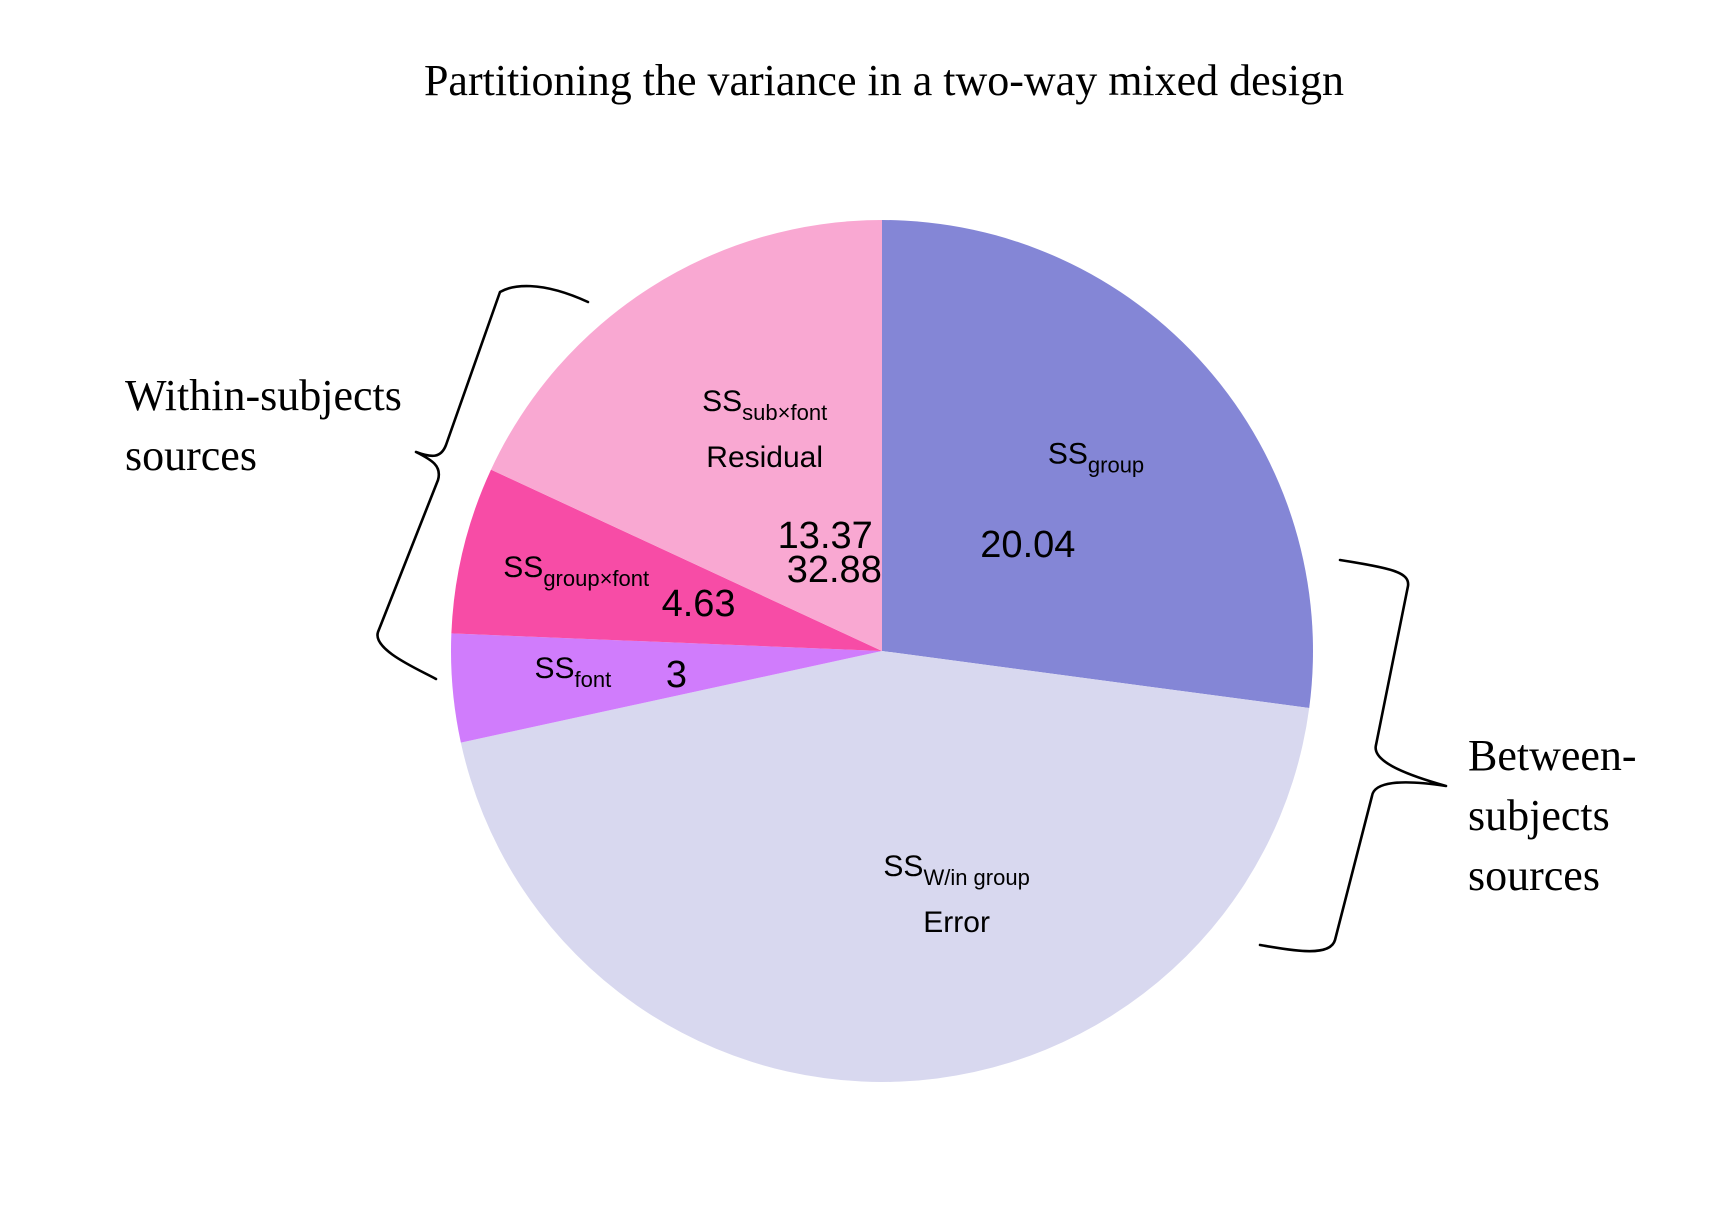  What do you see at coordinates (686, 435) in the screenshot?
I see `pie-slice-ss-sub-font` at bounding box center [686, 435].